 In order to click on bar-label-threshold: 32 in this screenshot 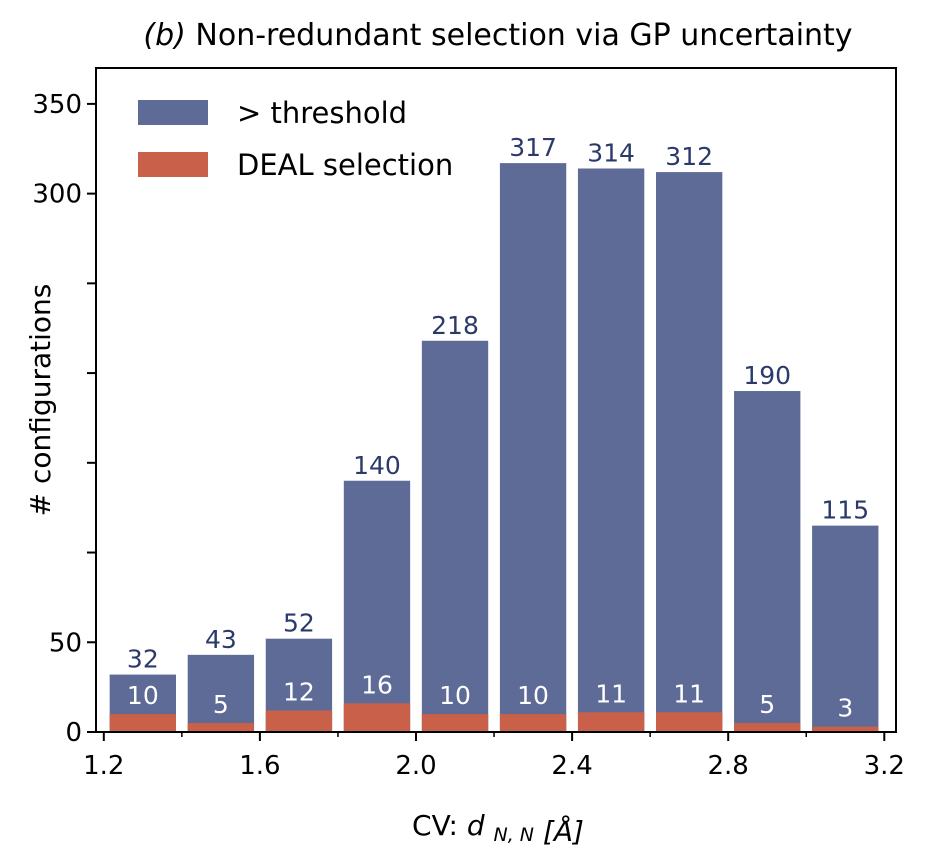, I will do `click(143, 659)`.